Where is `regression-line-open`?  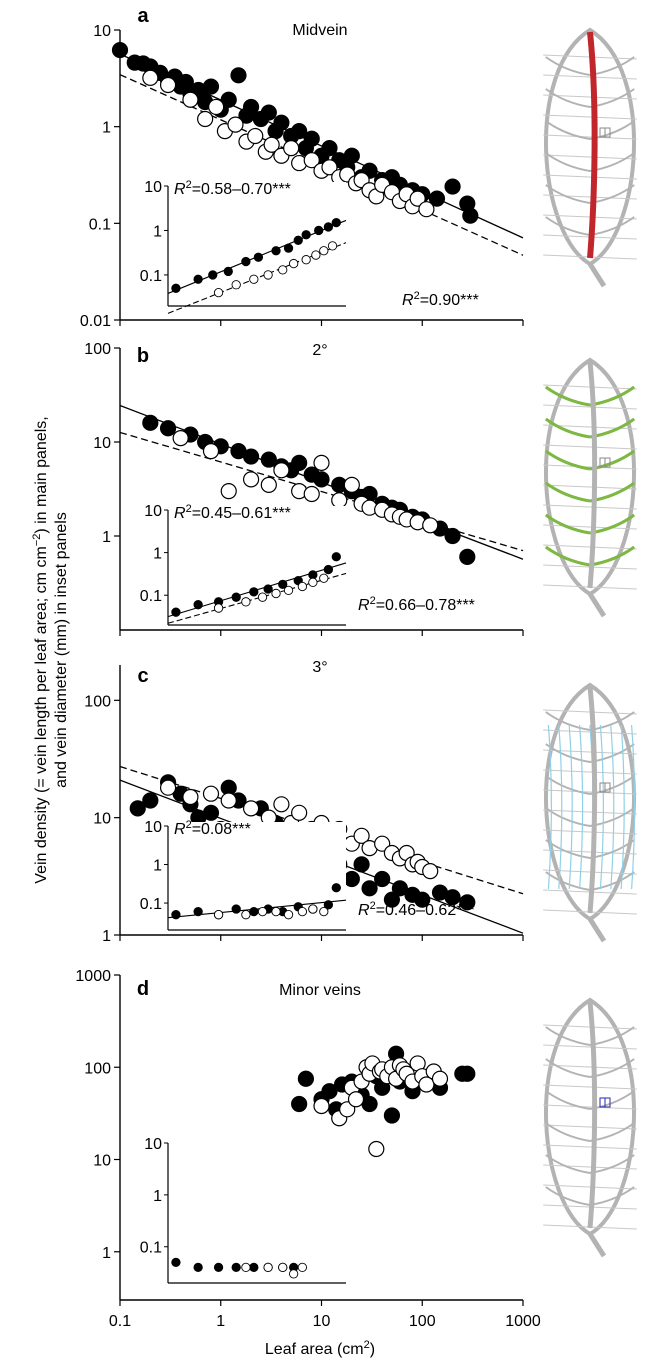 regression-line-open is located at coordinates (321, 491).